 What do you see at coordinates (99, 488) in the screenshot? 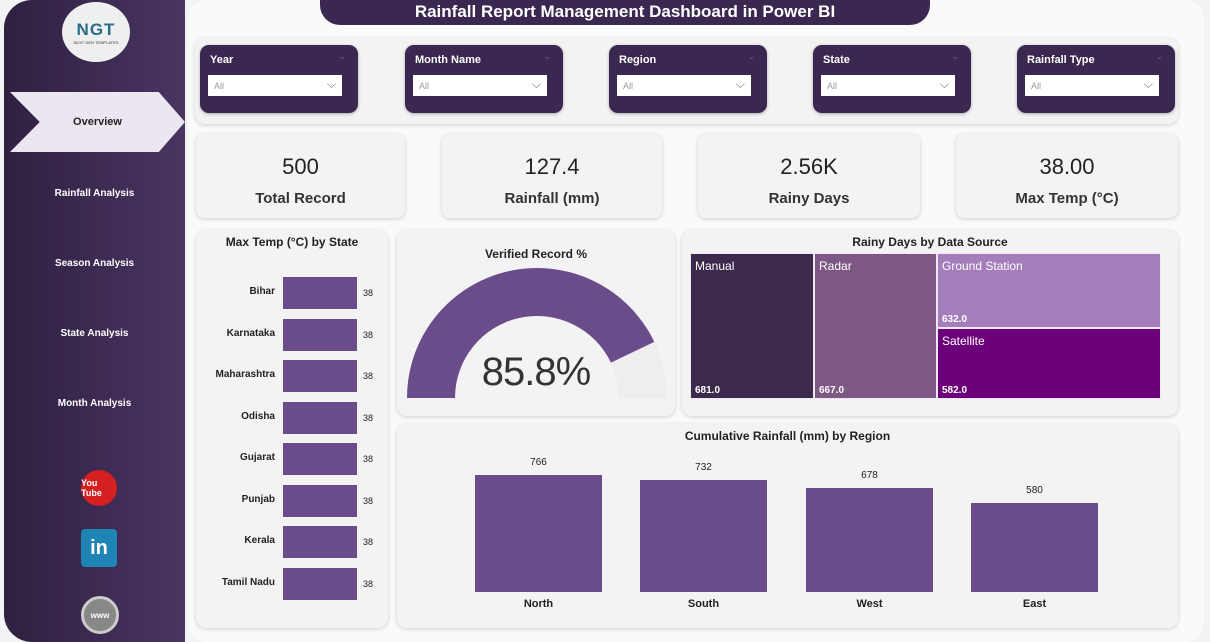
I see `youtube-icon: You Tube` at bounding box center [99, 488].